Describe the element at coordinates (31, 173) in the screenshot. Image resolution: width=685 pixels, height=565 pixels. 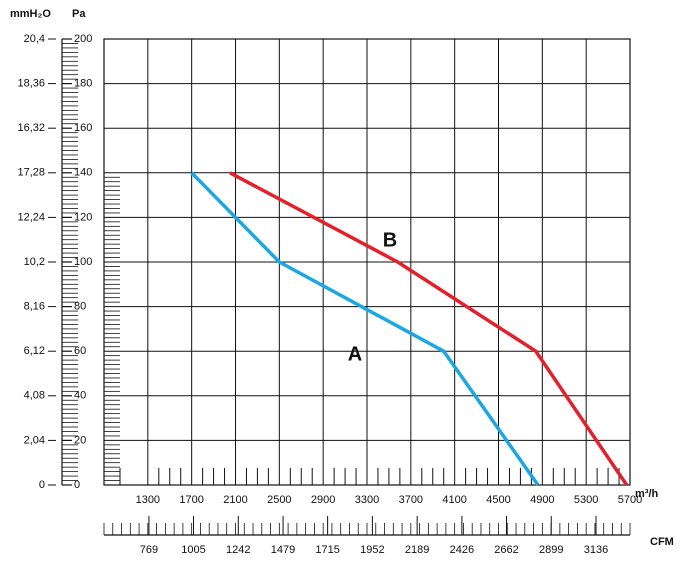
I see `y2-tick-label: 17,28` at that location.